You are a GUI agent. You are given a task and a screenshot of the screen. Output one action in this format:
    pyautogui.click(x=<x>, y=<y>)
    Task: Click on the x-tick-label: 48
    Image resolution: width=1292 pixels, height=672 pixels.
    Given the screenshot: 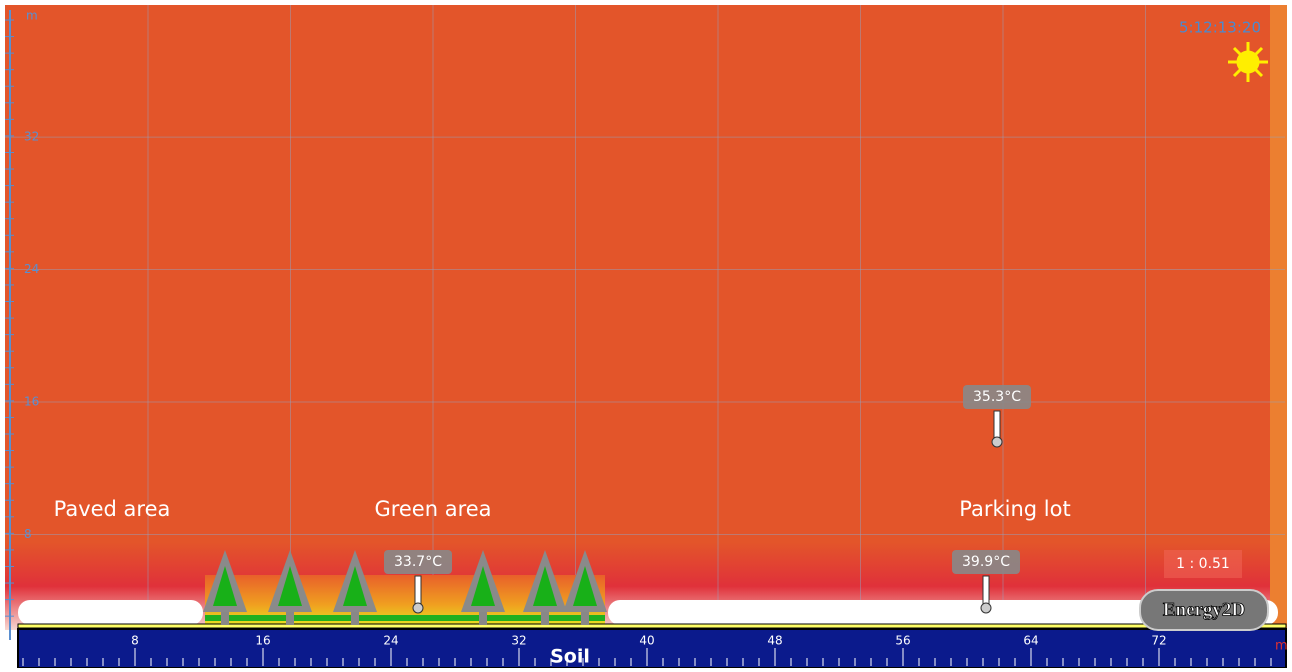 What is the action you would take?
    pyautogui.click(x=774, y=641)
    